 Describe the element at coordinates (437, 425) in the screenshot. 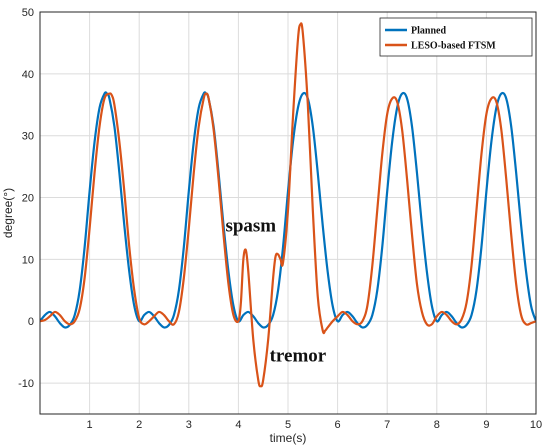

I see `x-tick-label: 8` at that location.